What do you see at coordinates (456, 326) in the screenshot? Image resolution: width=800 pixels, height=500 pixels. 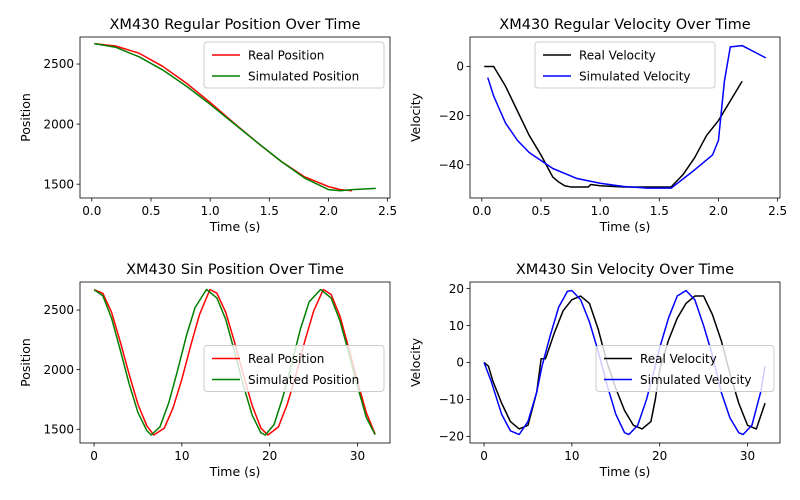 I see `y-tick-label: 10` at bounding box center [456, 326].